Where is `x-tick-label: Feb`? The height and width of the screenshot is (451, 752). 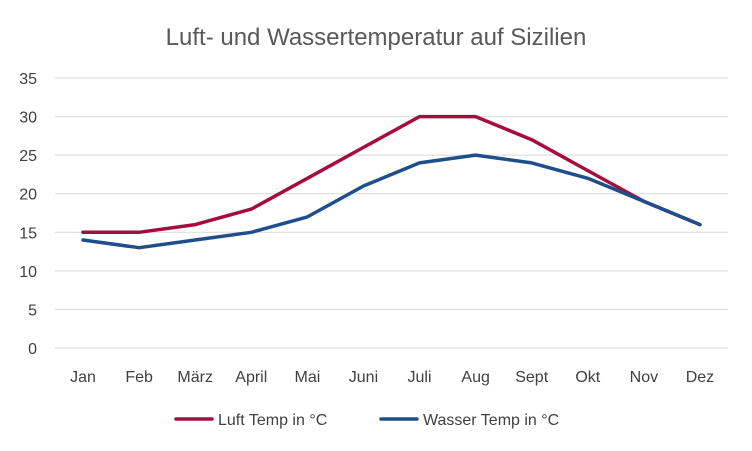 x-tick-label: Feb is located at coordinates (139, 377).